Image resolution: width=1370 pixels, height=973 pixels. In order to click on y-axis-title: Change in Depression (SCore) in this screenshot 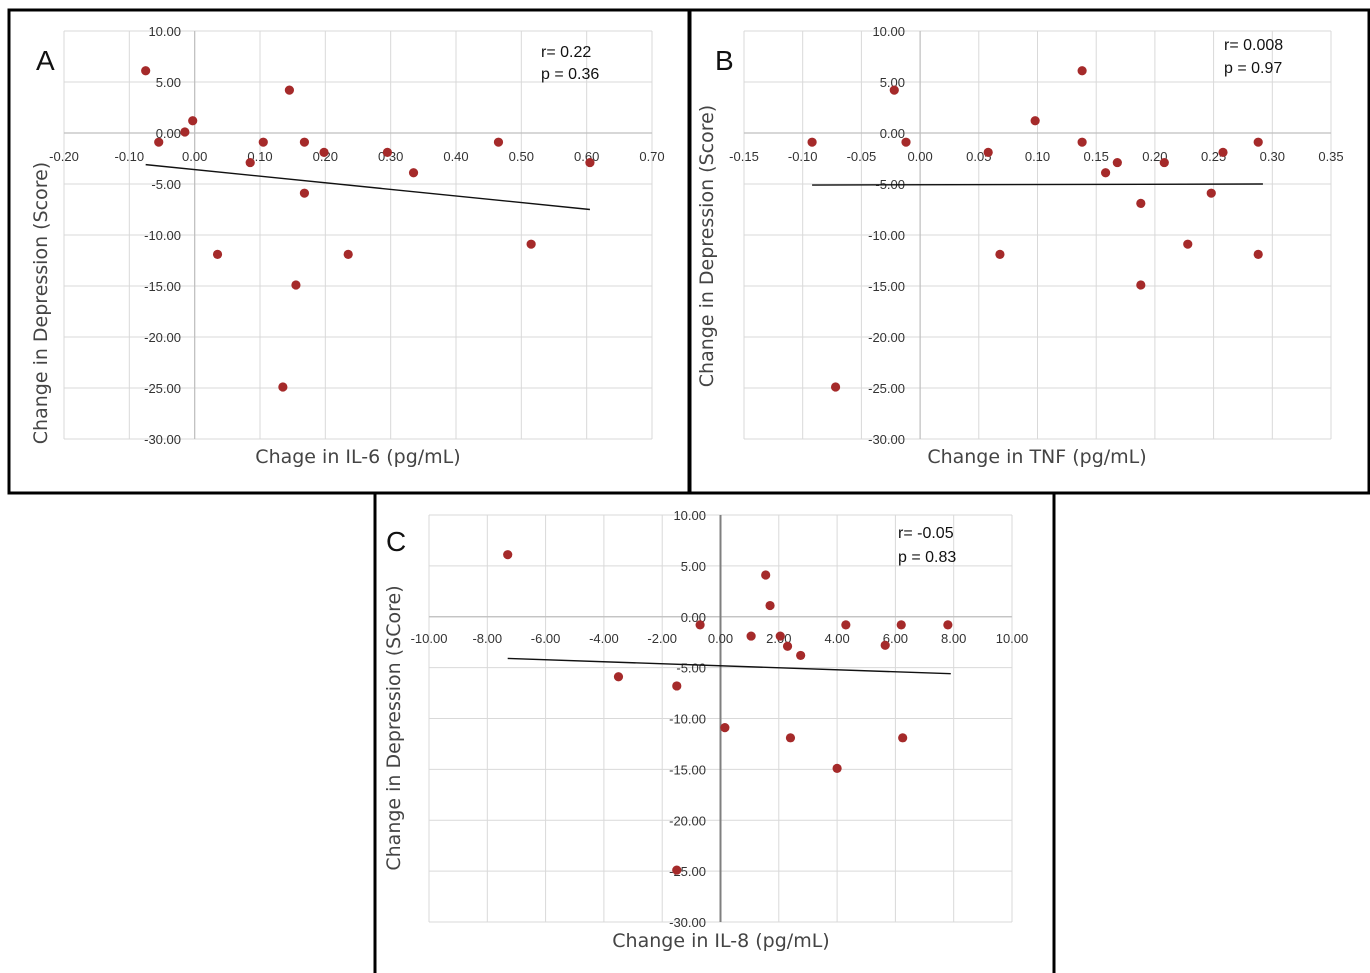, I will do `click(394, 727)`.